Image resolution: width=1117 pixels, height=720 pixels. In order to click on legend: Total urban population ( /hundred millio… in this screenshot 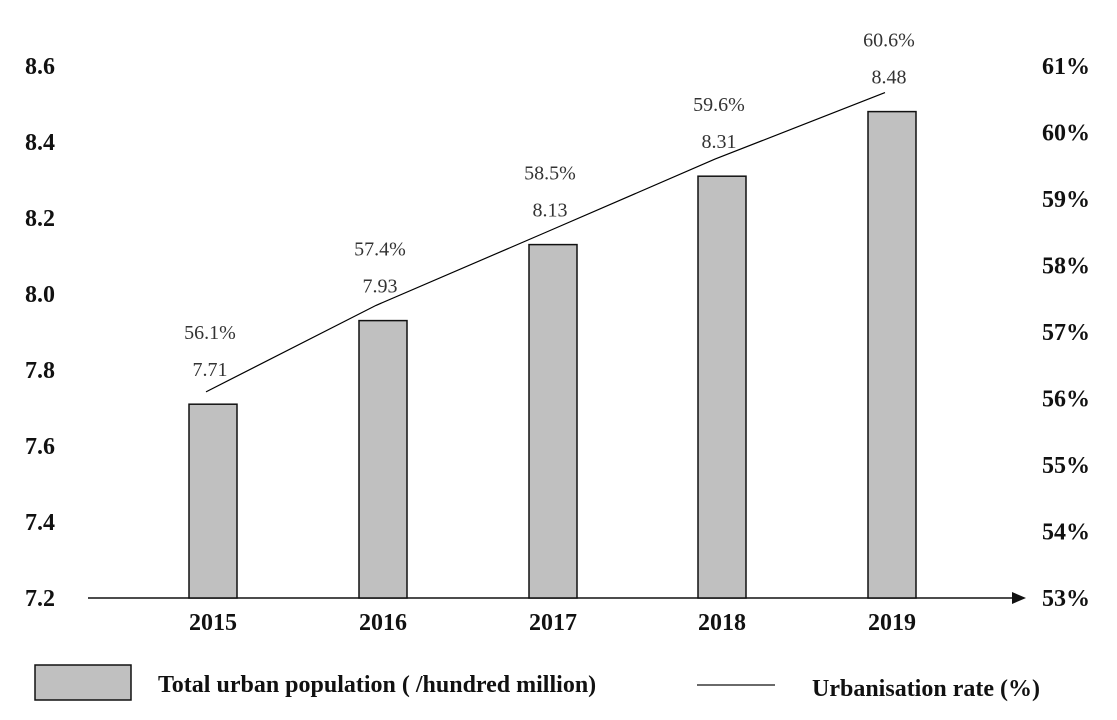, I will do `click(537, 683)`.